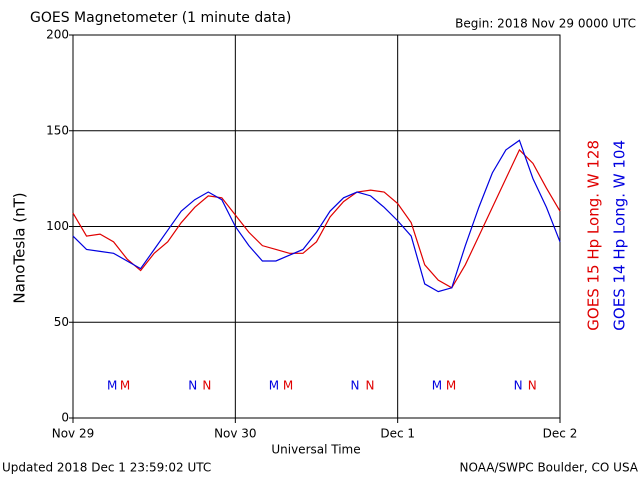 This screenshot has width=640, height=480. Describe the element at coordinates (160, 18) in the screenshot. I see `chart-title: GOES Magnetometer (1 minute data)` at that location.